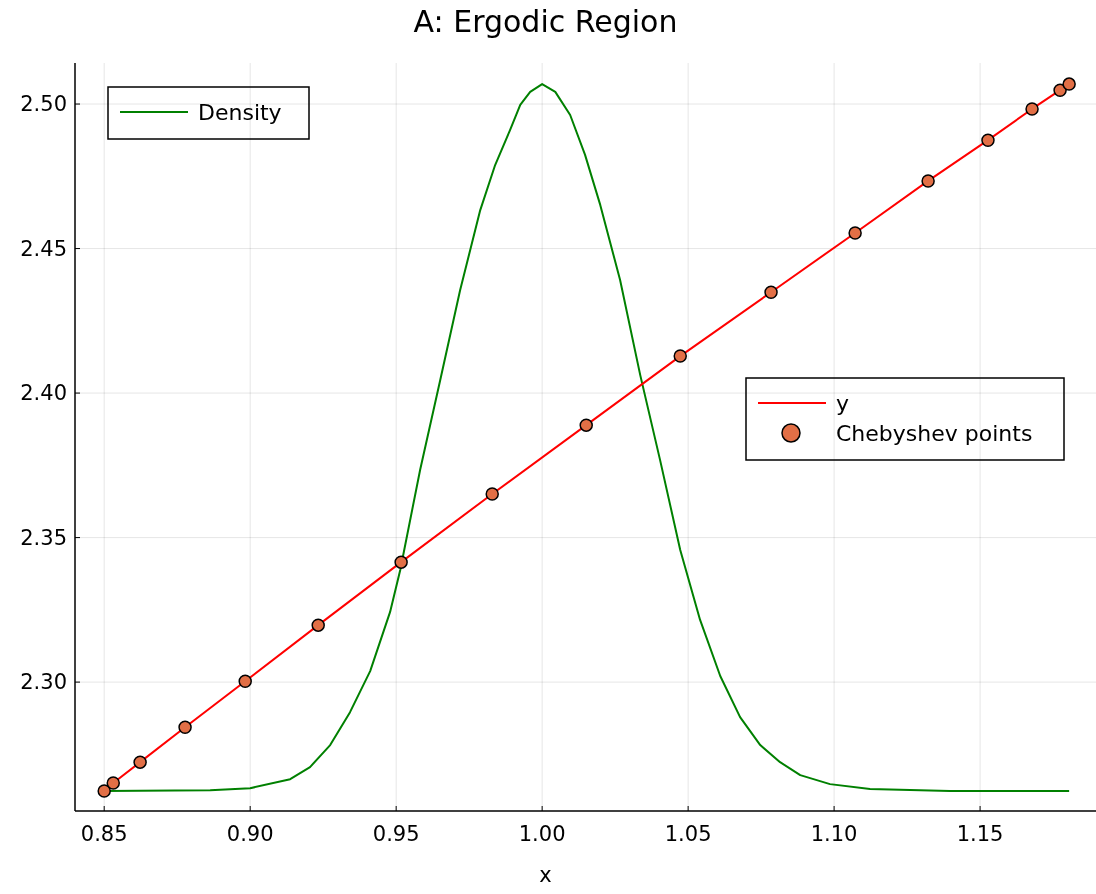 The height and width of the screenshot is (894, 1096). Describe the element at coordinates (240, 112) in the screenshot. I see `legend-label: Density` at that location.